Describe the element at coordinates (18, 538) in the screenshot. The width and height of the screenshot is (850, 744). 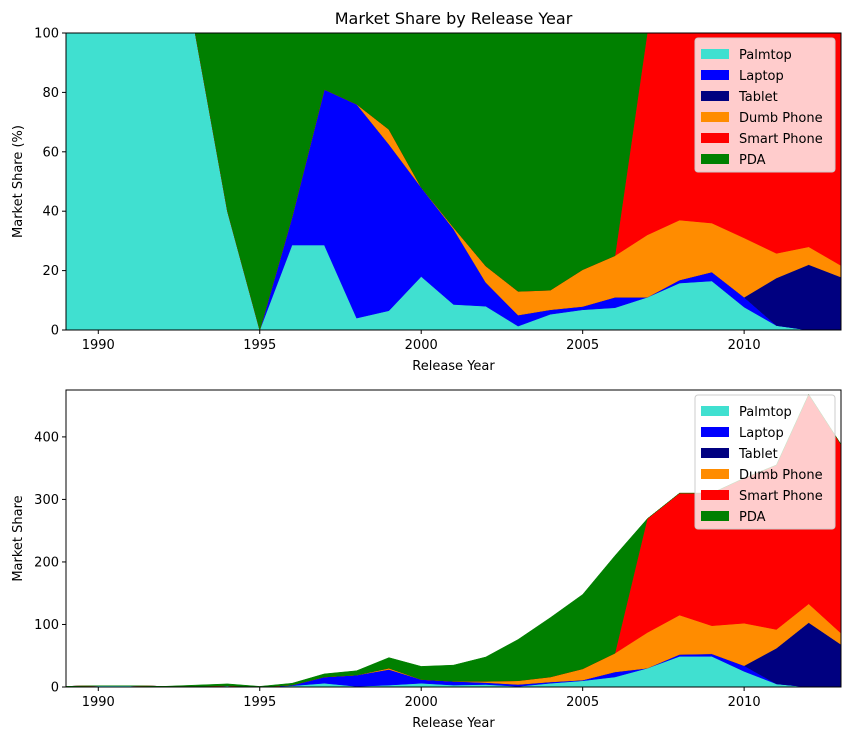
I see `y-axis-label: Market Share` at that location.